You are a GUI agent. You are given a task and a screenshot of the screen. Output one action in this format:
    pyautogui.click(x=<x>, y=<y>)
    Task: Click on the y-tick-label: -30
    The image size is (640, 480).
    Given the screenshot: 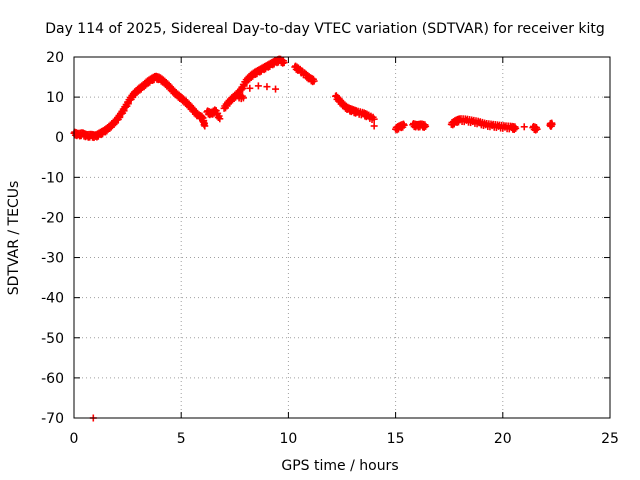 What is the action you would take?
    pyautogui.click(x=52, y=259)
    